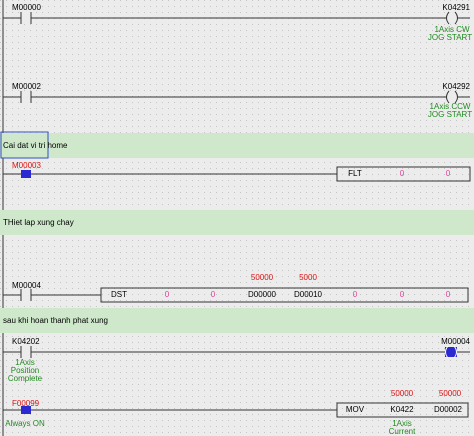 The width and height of the screenshot is (474, 436). I want to click on comment: THiet lap xung chay, so click(38, 222).